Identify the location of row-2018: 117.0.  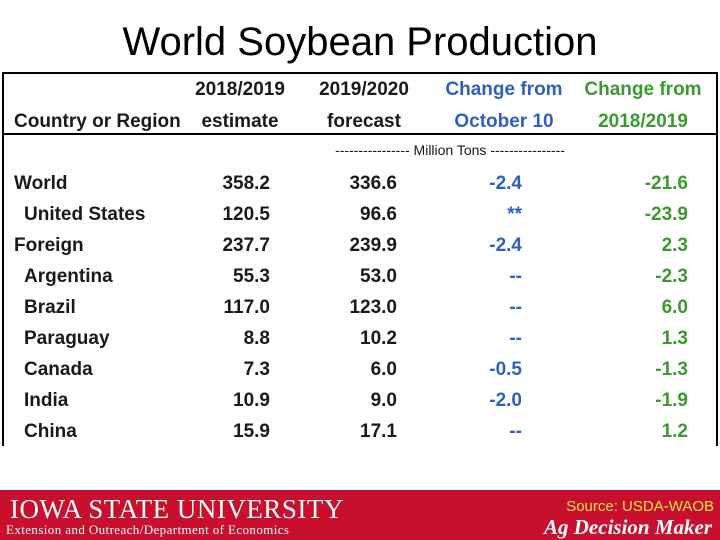
(247, 307).